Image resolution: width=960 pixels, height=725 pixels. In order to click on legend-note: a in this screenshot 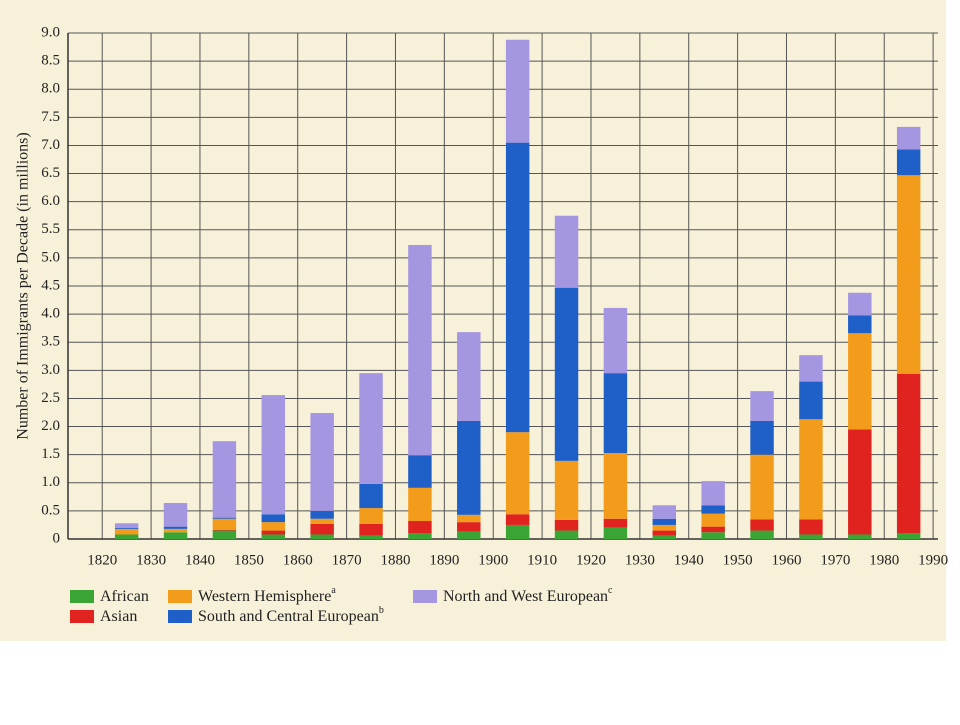, I will do `click(333, 590)`.